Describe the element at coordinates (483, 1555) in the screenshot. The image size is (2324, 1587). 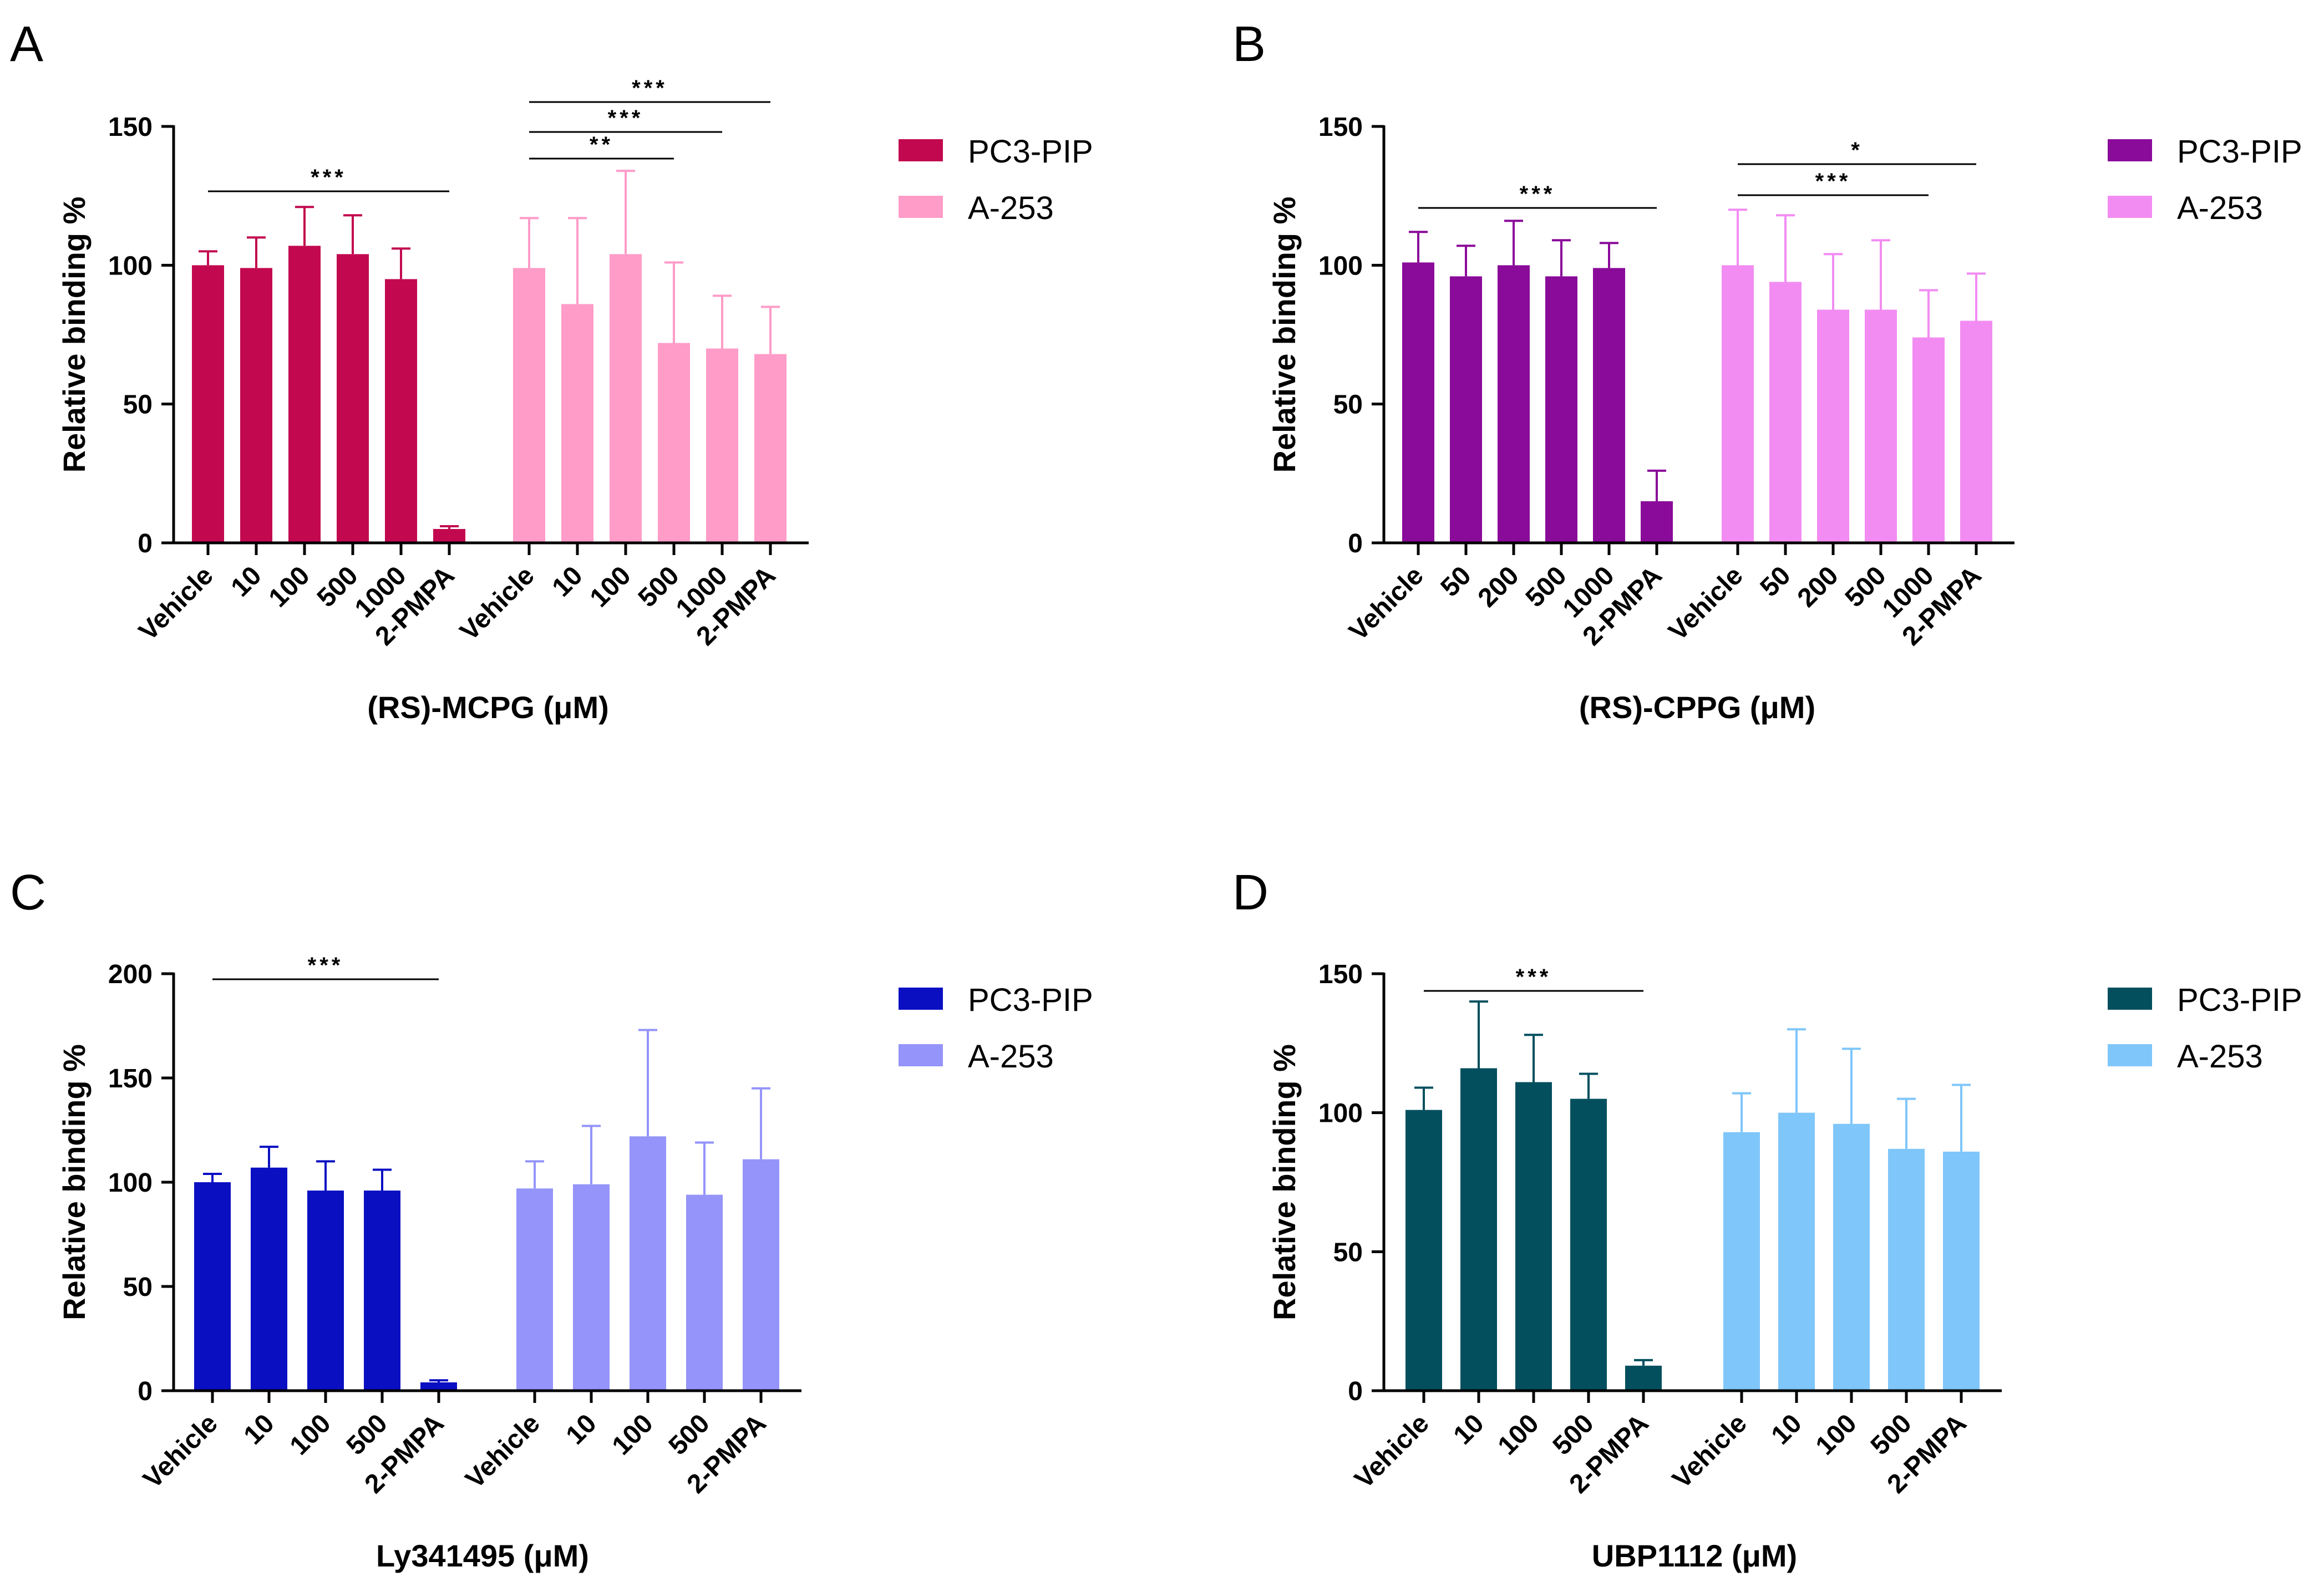
I see `x-axis-title: Ly341495 (μM)` at that location.